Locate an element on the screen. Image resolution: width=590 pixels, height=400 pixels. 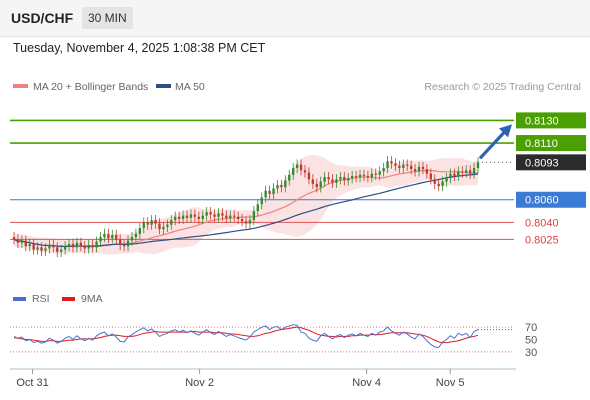
rsi-tick-30: 30 is located at coordinates (531, 353).